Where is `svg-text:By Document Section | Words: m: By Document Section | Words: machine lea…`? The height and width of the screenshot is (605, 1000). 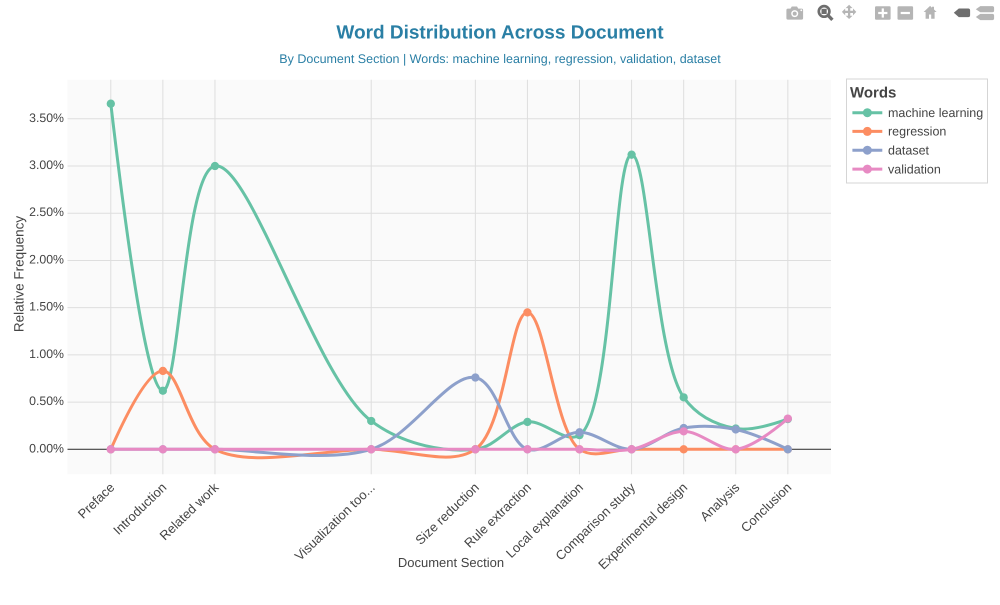
svg-text:By Document Section | Words: m: By Document Section | Words: machine lea… is located at coordinates (500, 59).